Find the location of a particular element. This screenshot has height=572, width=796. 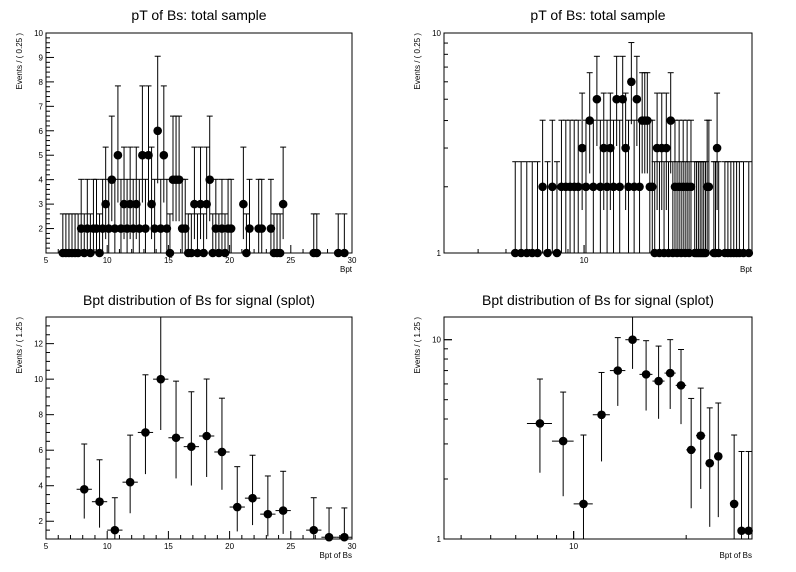

x-tick-label: 30 is located at coordinates (352, 546).